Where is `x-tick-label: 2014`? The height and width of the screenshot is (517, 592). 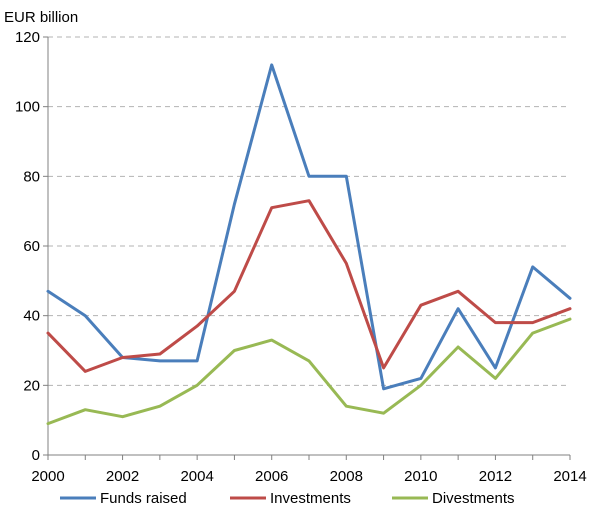 x-tick-label: 2014 is located at coordinates (569, 476).